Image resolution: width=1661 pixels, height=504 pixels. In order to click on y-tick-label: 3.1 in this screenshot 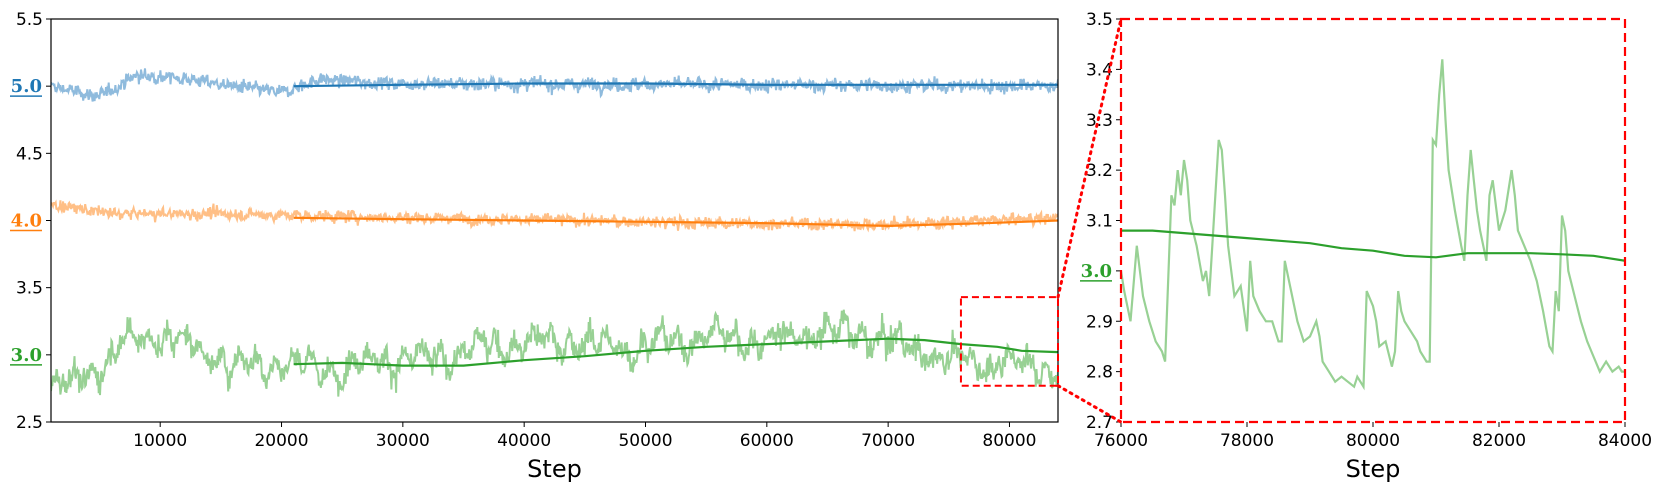, I will do `click(1099, 222)`.